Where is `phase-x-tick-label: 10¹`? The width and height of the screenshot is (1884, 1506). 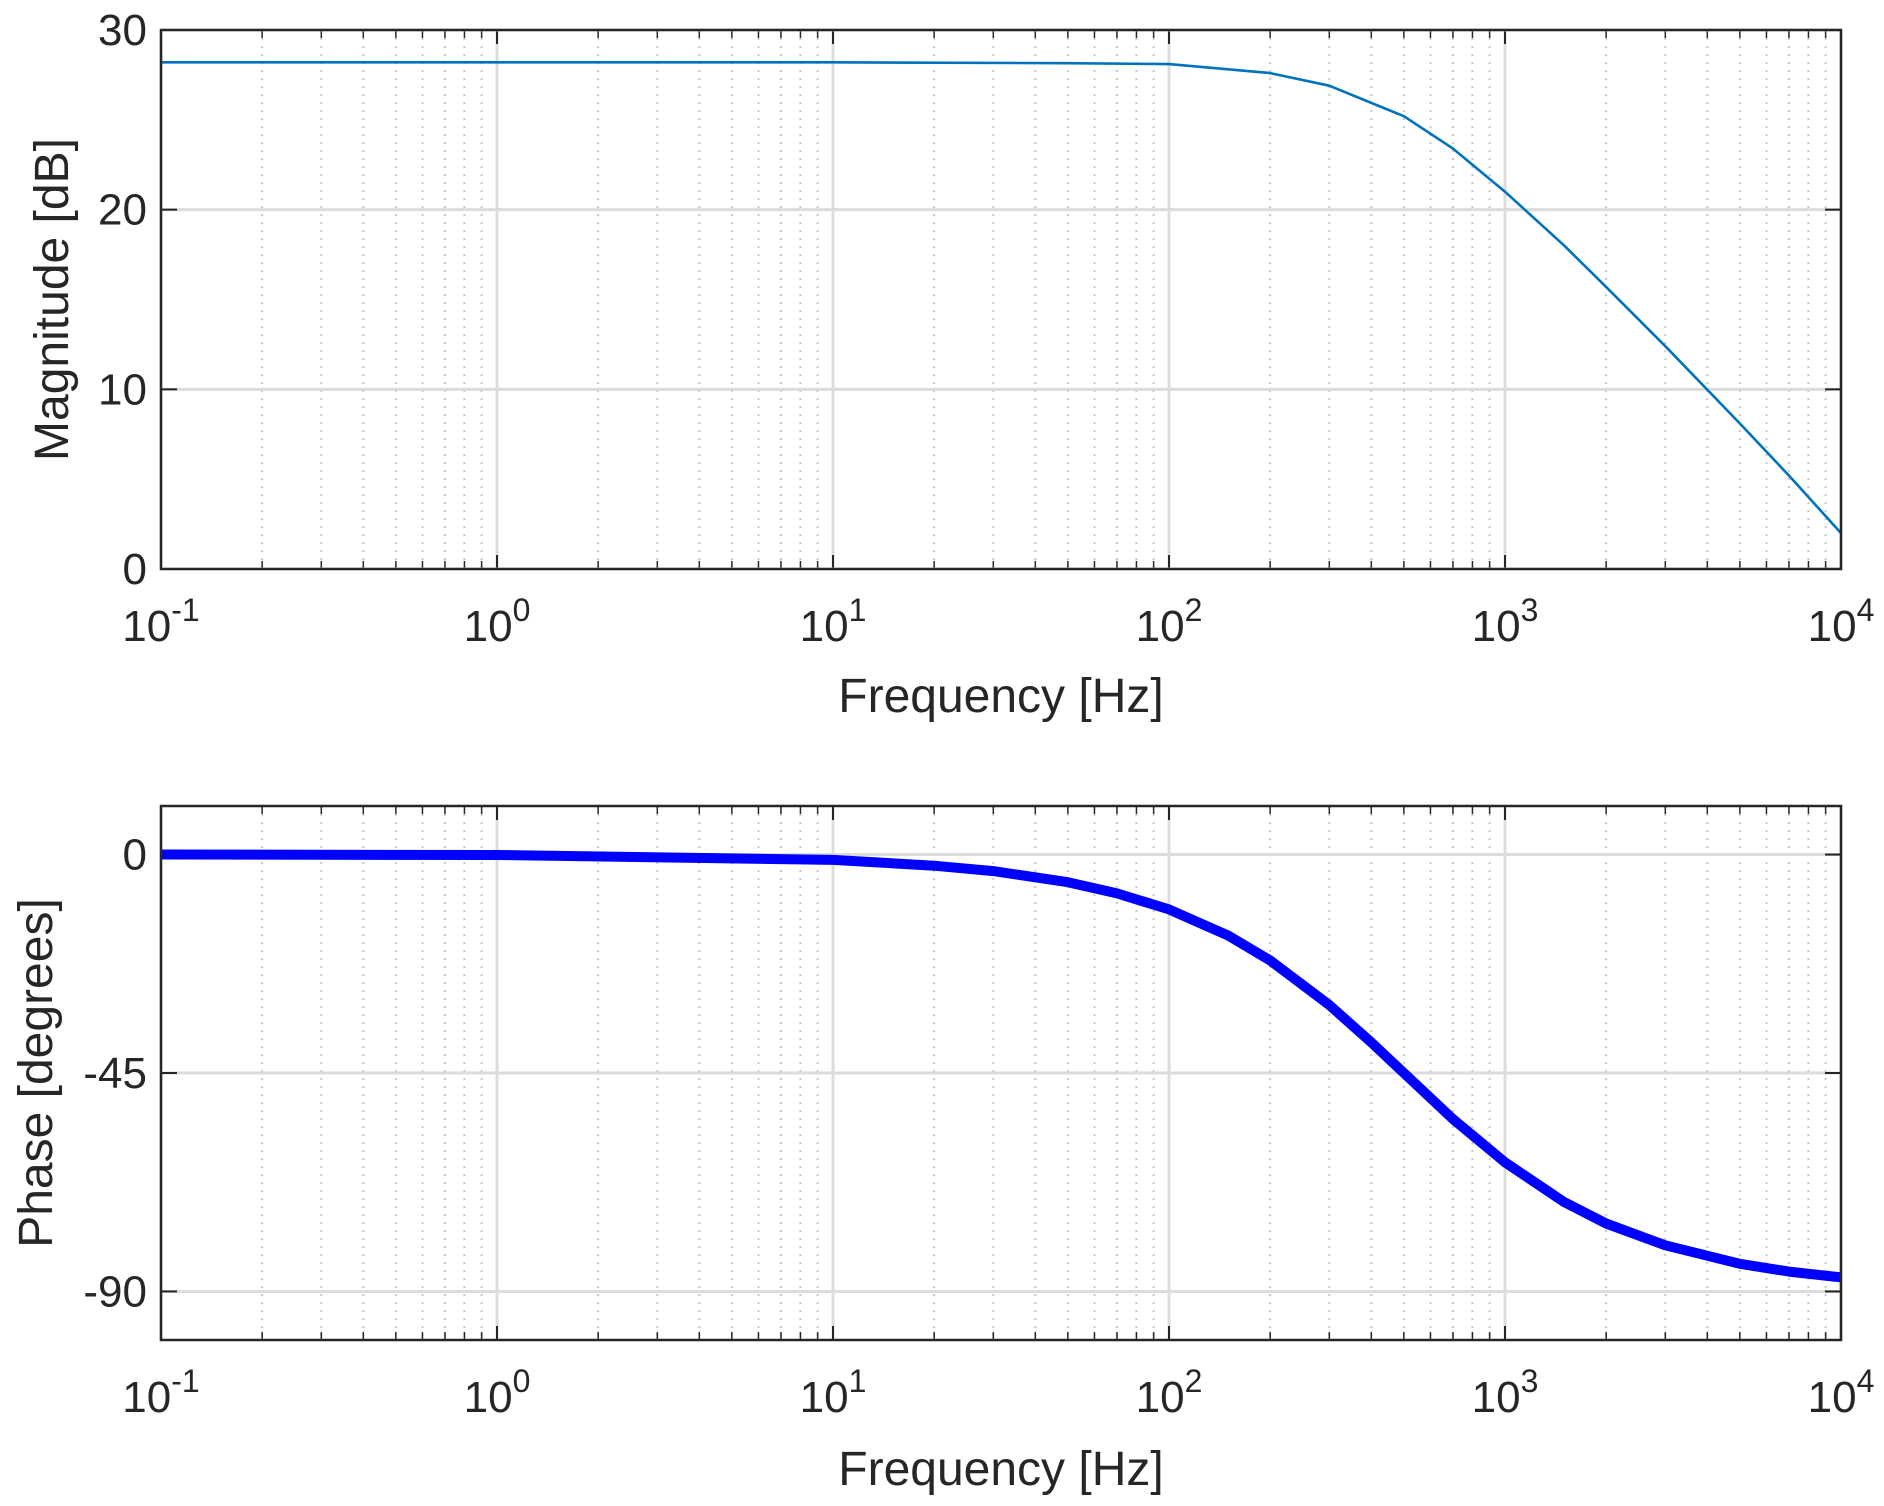 phase-x-tick-label: 10¹ is located at coordinates (833, 1392).